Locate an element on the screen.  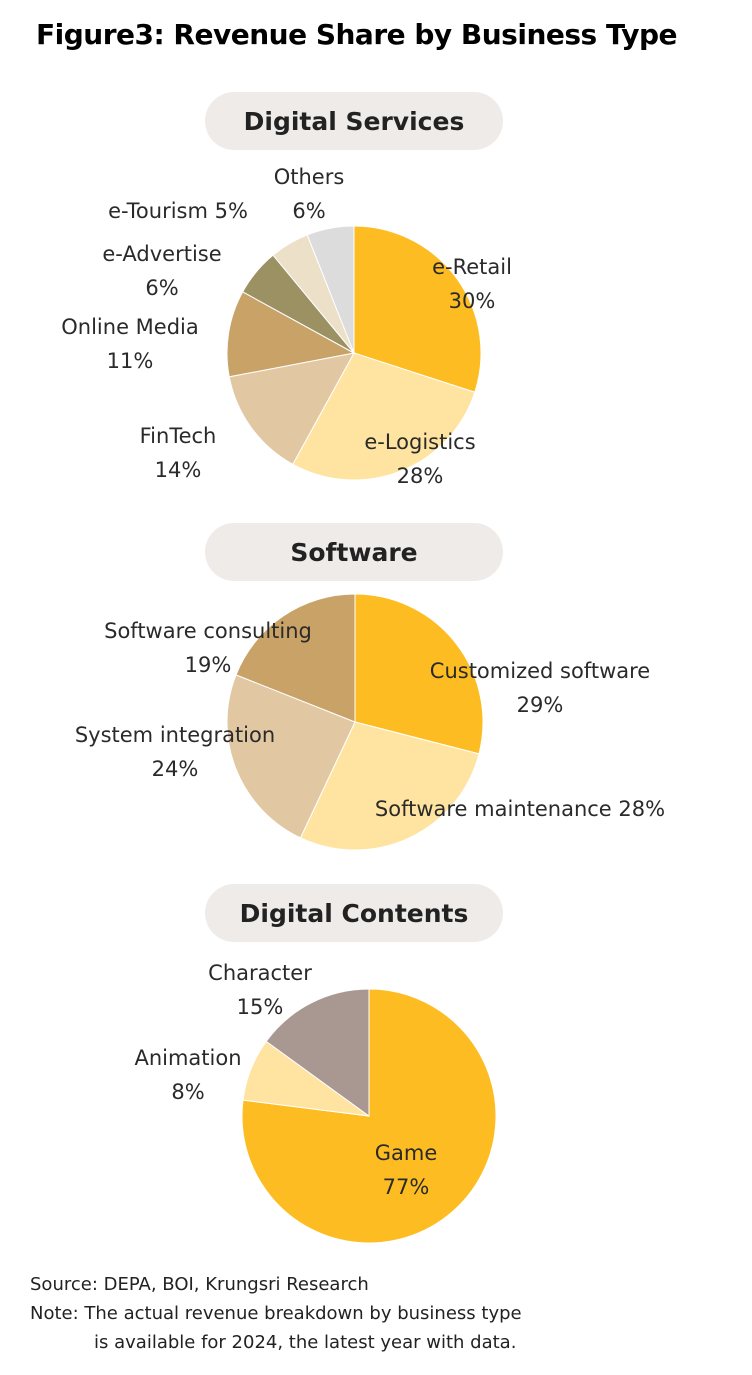
digital-contents-header: Digital Contents is located at coordinates (354, 913).